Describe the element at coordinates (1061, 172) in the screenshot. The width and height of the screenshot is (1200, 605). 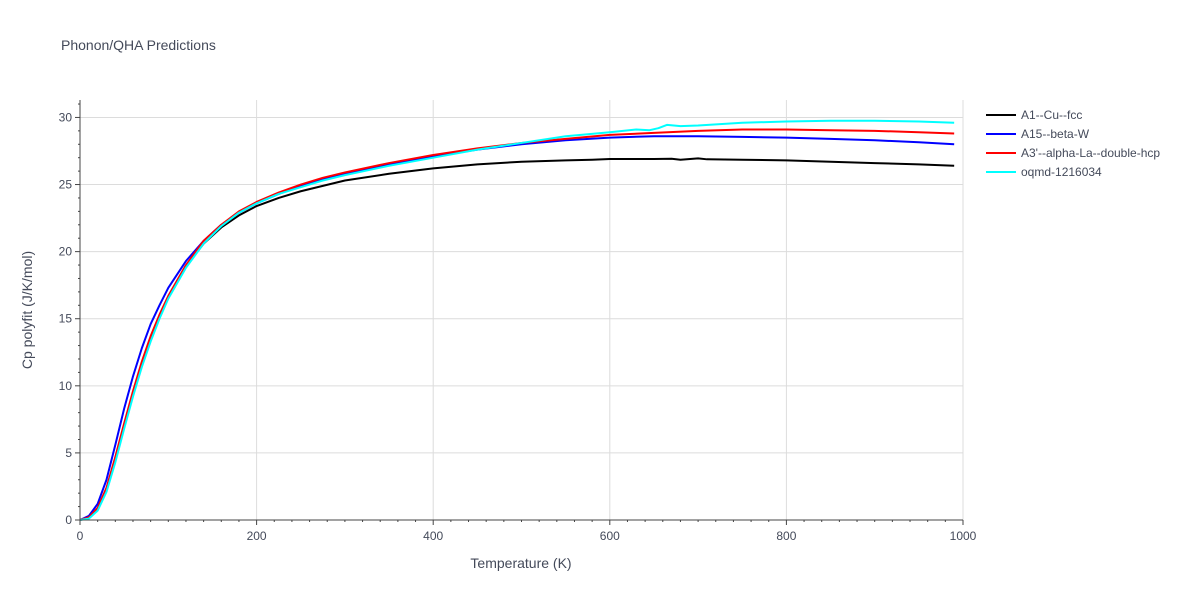
I see `legend-label: oqmd-1216034` at that location.